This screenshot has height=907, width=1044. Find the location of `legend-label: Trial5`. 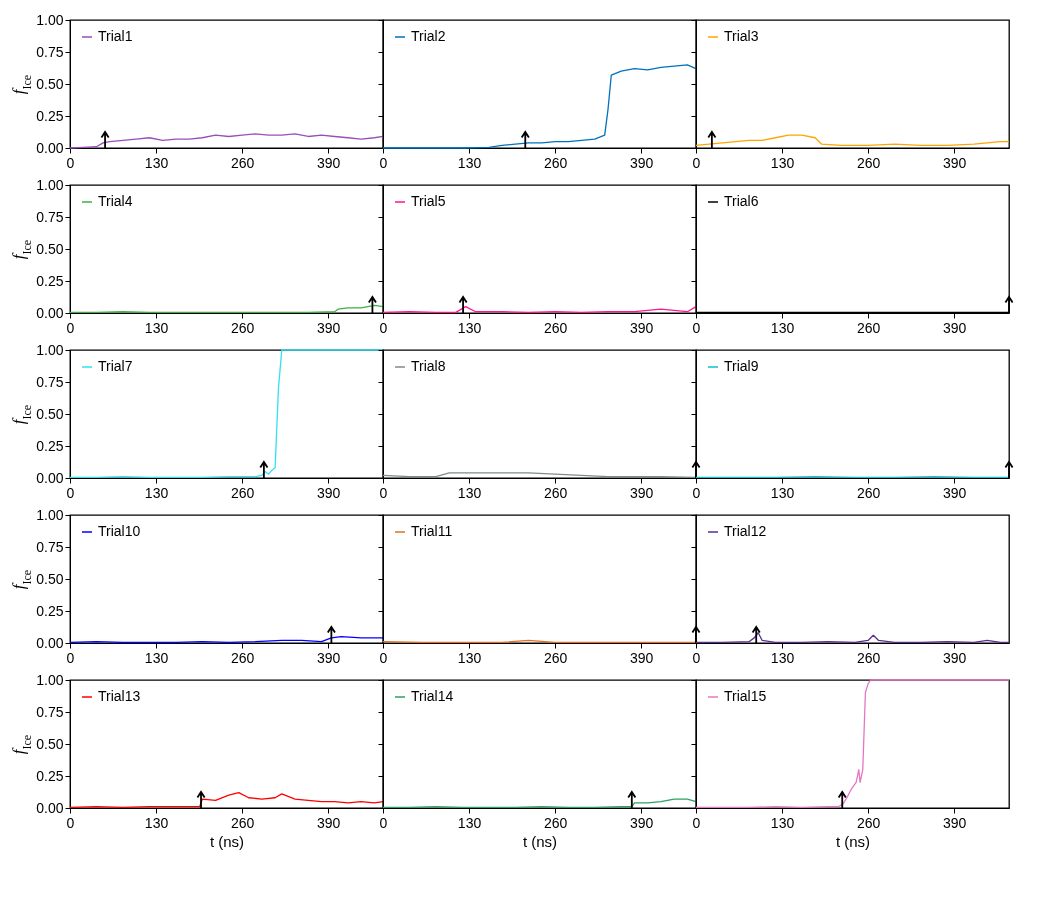

legend-label: Trial5 is located at coordinates (428, 201).